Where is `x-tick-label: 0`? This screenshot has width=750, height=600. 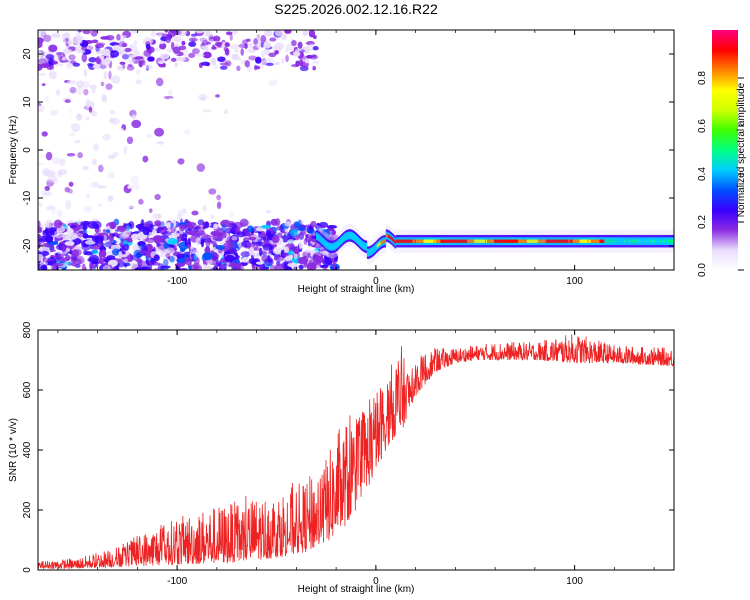 x-tick-label: 0 is located at coordinates (376, 281).